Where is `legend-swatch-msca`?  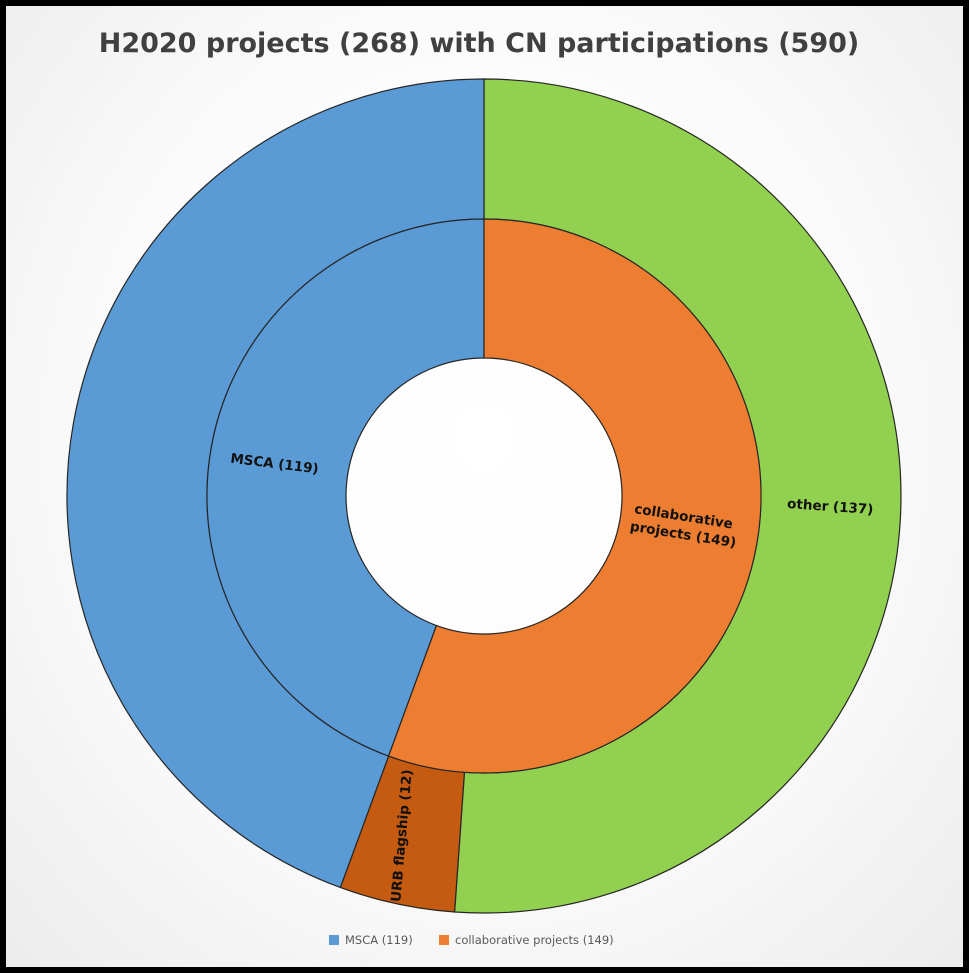 legend-swatch-msca is located at coordinates (334, 940).